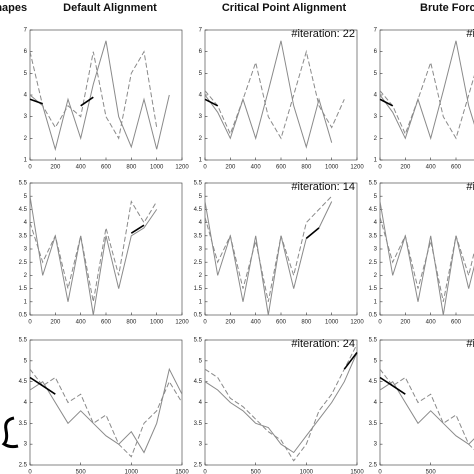 The width and height of the screenshot is (474, 474). I want to click on y-tick-label: 7, so click(201, 31).